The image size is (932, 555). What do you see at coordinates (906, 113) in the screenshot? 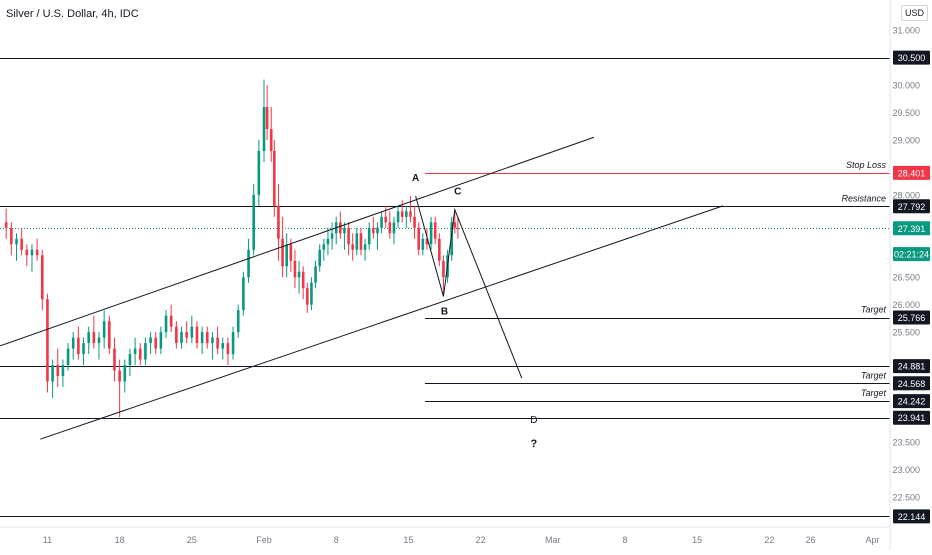
I see `y-tick-label: 29.500` at bounding box center [906, 113].